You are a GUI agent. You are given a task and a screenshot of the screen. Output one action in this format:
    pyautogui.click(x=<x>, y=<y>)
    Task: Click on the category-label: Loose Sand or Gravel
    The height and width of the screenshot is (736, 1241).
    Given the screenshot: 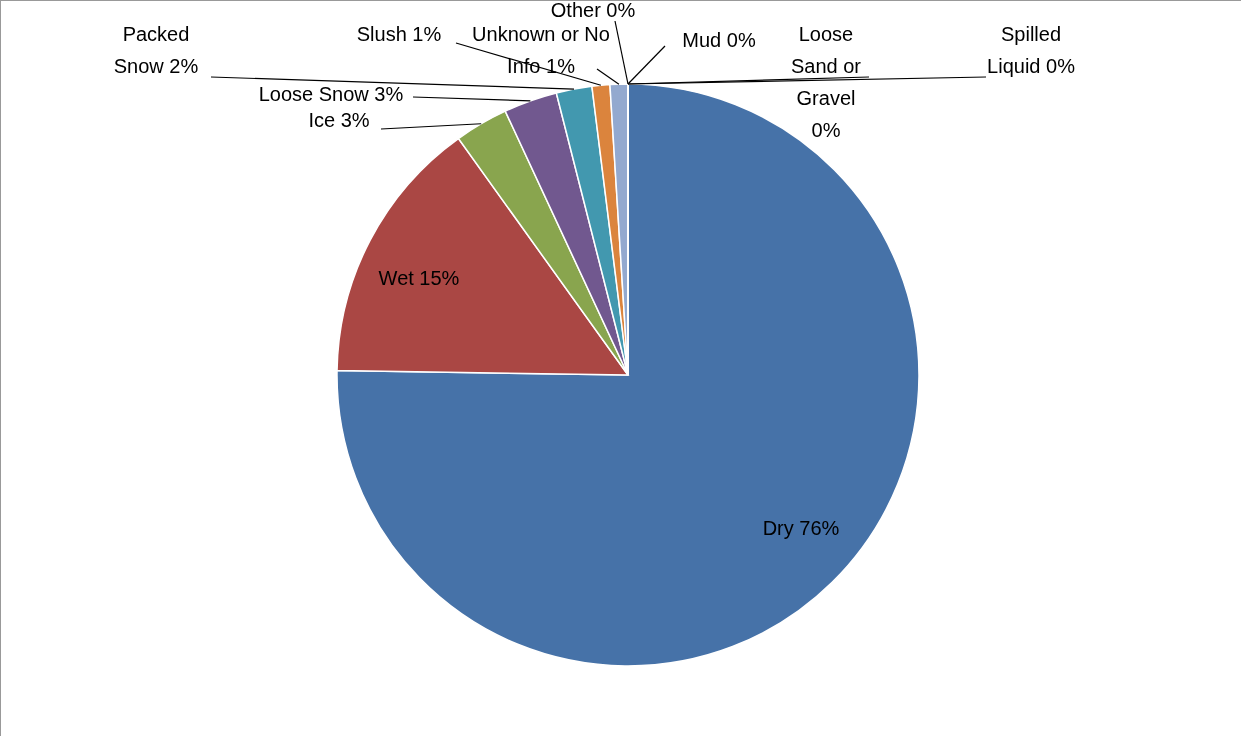 What is the action you would take?
    pyautogui.click(x=826, y=66)
    